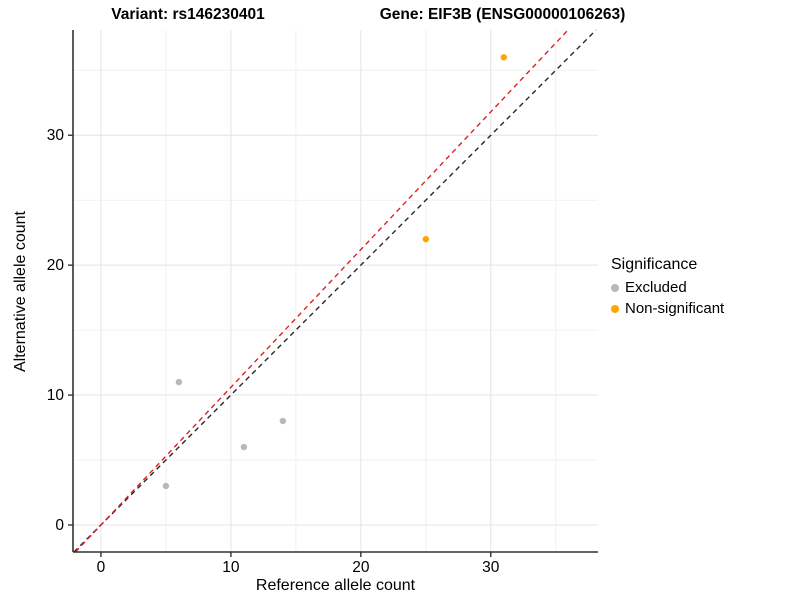 This screenshot has width=800, height=600. Describe the element at coordinates (675, 308) in the screenshot. I see `legend-label-non-significant: Non-significant` at that location.